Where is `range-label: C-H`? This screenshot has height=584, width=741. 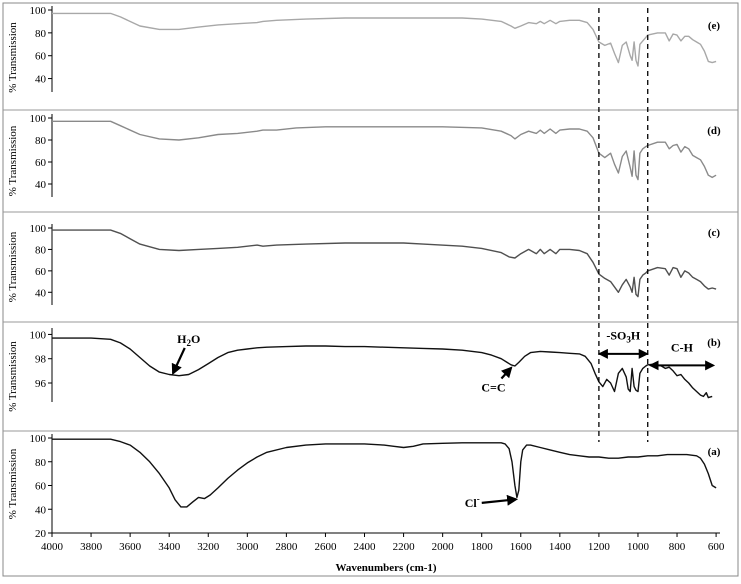
range-label: C-H is located at coordinates (682, 347).